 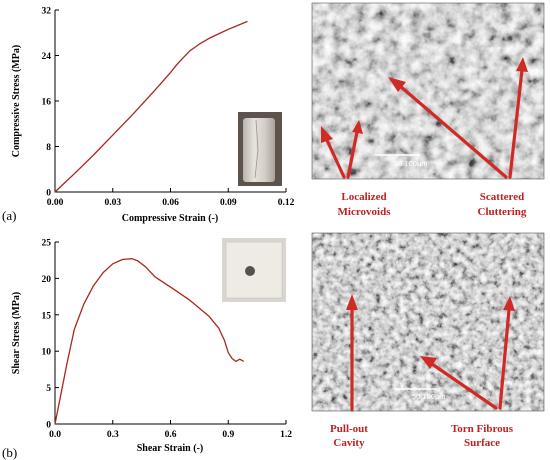 What do you see at coordinates (112, 203) in the screenshot?
I see `compressive-x-tick-label: 0.03` at bounding box center [112, 203].